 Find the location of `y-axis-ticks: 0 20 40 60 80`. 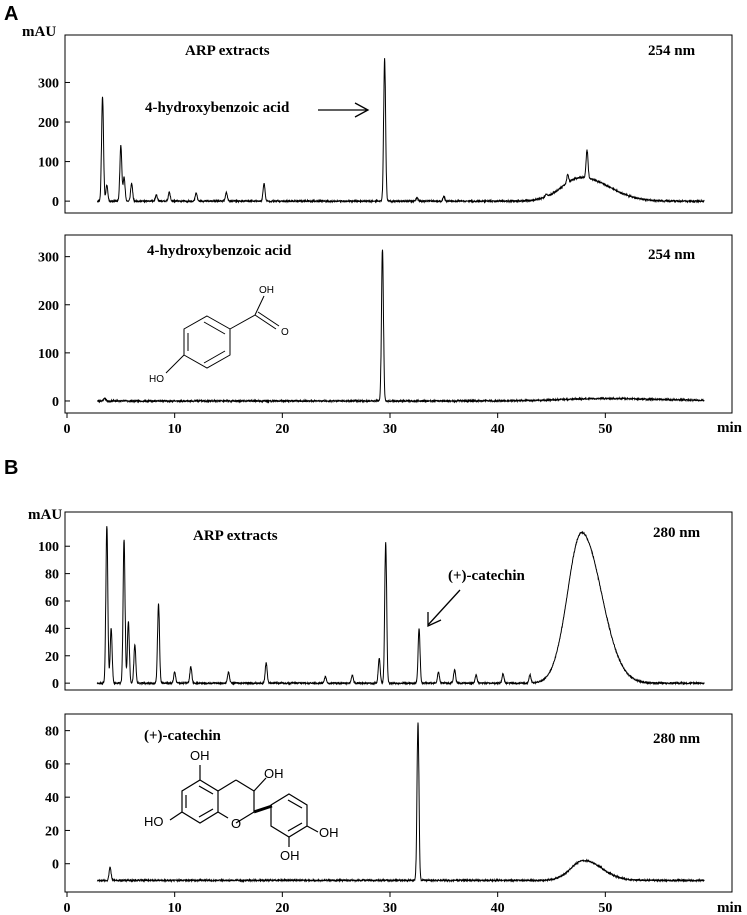

y-axis-ticks: 0 20 40 60 80 is located at coordinates (57, 799).